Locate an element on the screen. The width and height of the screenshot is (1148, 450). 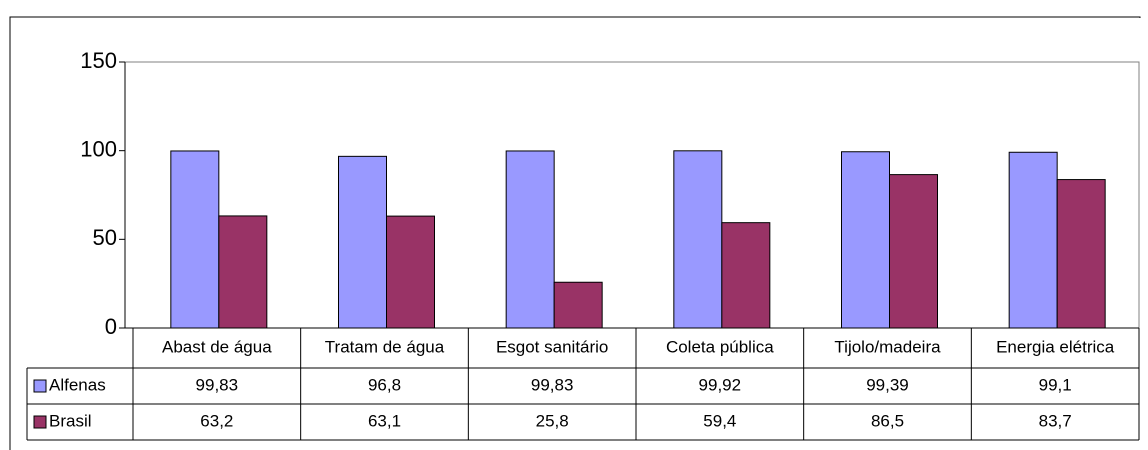
table-value: 96,8 is located at coordinates (384, 384).